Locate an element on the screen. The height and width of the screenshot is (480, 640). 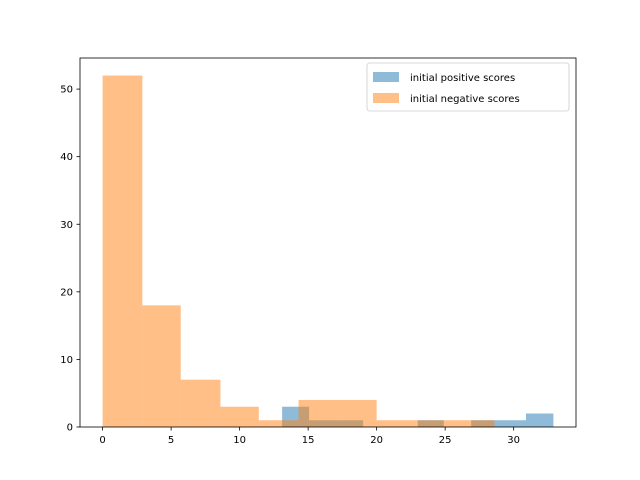
y-axis-ticks: 0 10 20 30 40 50 is located at coordinates (70, 259).